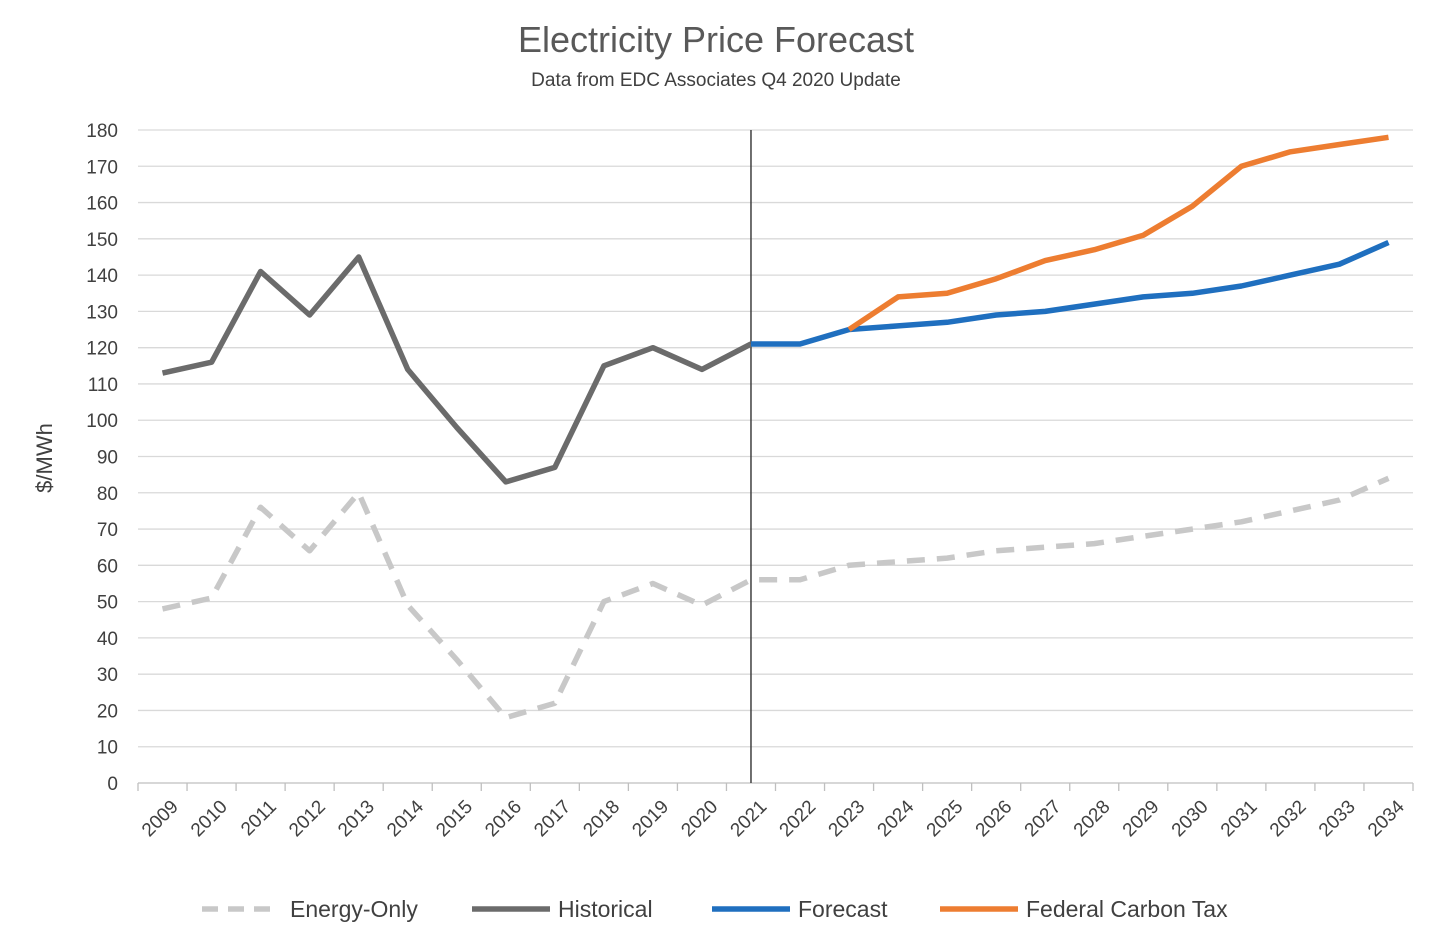 The image size is (1440, 940). Describe the element at coordinates (102, 240) in the screenshot. I see `y-tick-150: 150` at that location.